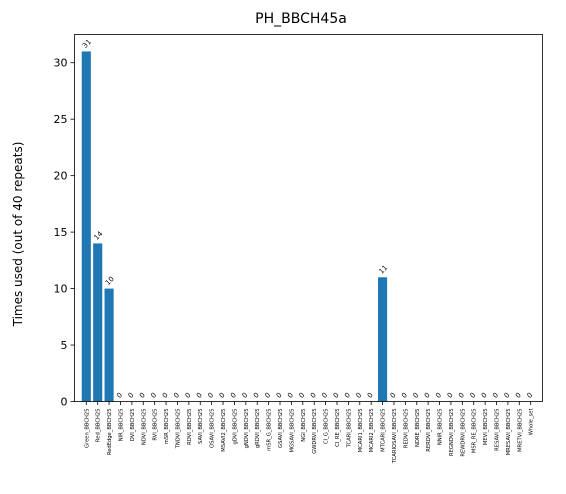 The image size is (566, 494). I want to click on x-tick-label: MCARI1_BBCH25, so click(361, 431).